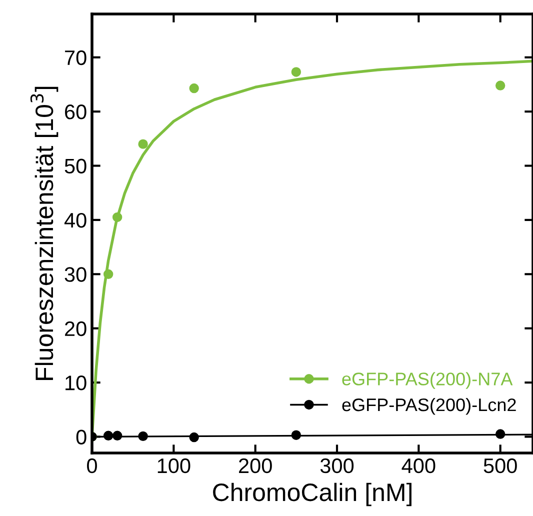  Describe the element at coordinates (76, 383) in the screenshot. I see `y-tick-label: 10` at that location.